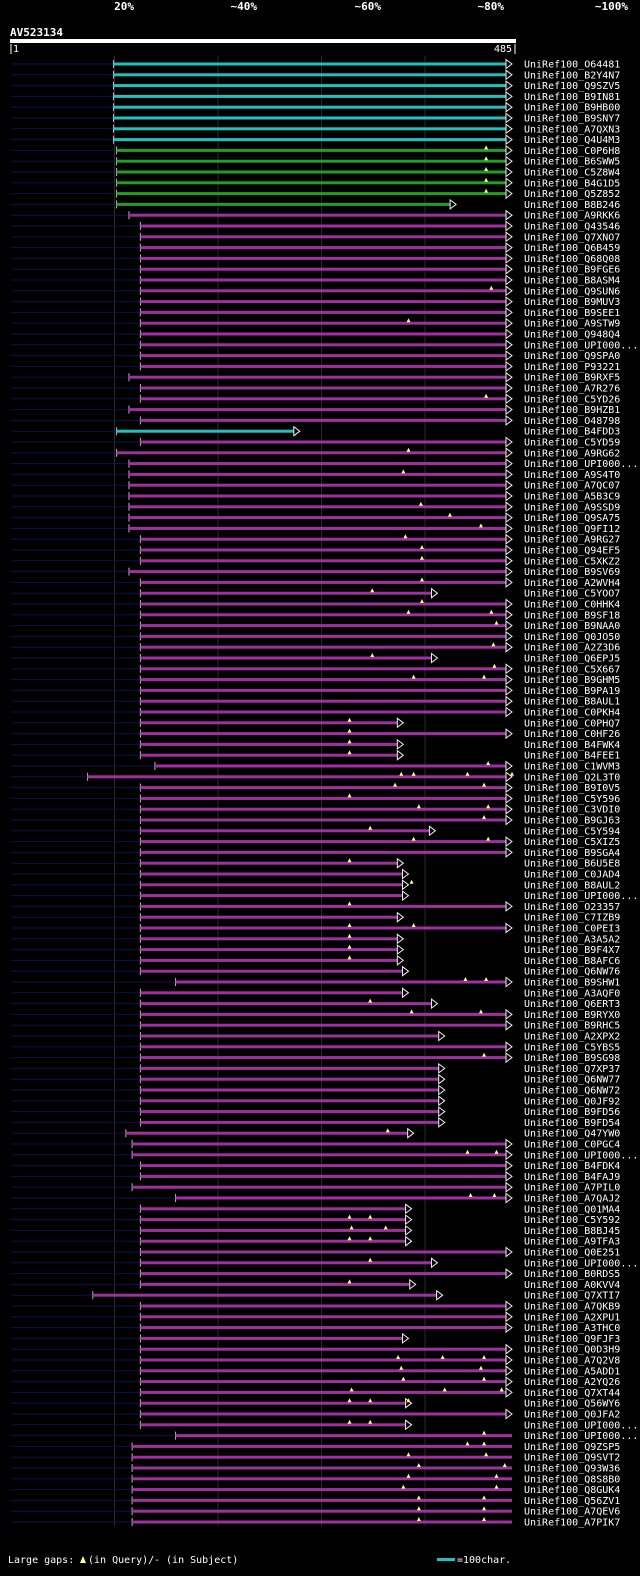 This screenshot has width=640, height=1576. I want to click on hit-row: UniRef100_B9SNY7, so click(315, 118).